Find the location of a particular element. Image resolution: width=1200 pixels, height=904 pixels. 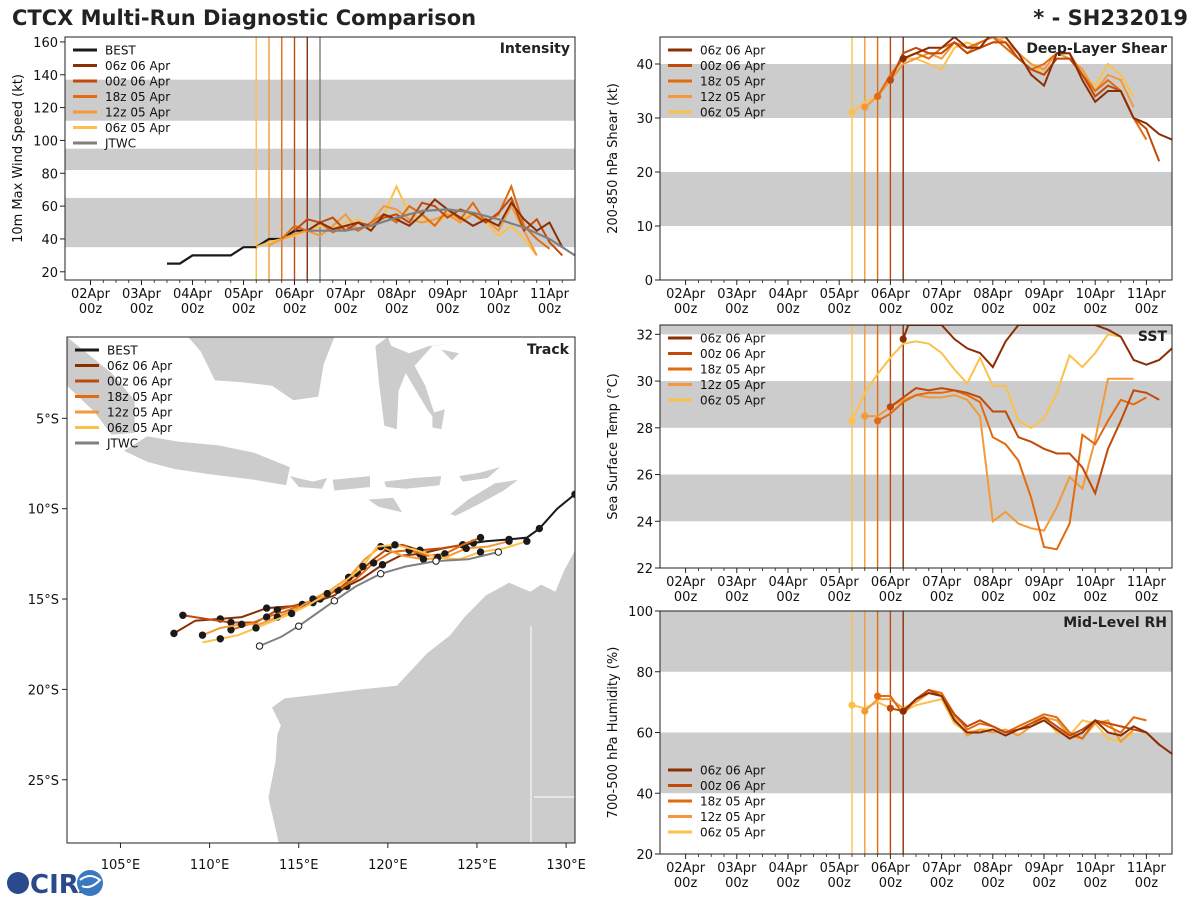

figure-title: CTCX Multi-Run Diagnostic Comparison is located at coordinates (244, 18).